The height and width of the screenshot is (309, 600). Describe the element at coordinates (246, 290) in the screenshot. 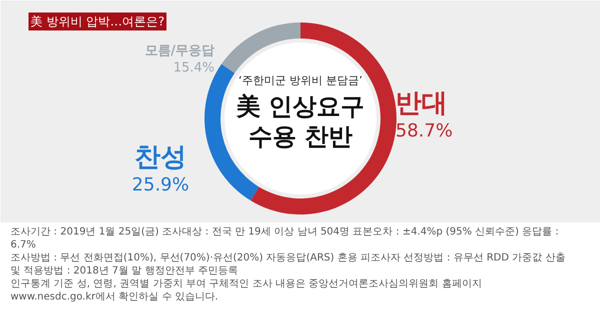

I see `text: 인구통계 기준 성, 연령, 권역별 가중치 부여 구체적인 조사 내용은 중앙선거여론조사심의위원회 홈페이지 www.nesdc.go.kr에서 확인하실 수 있습니다.` at that location.